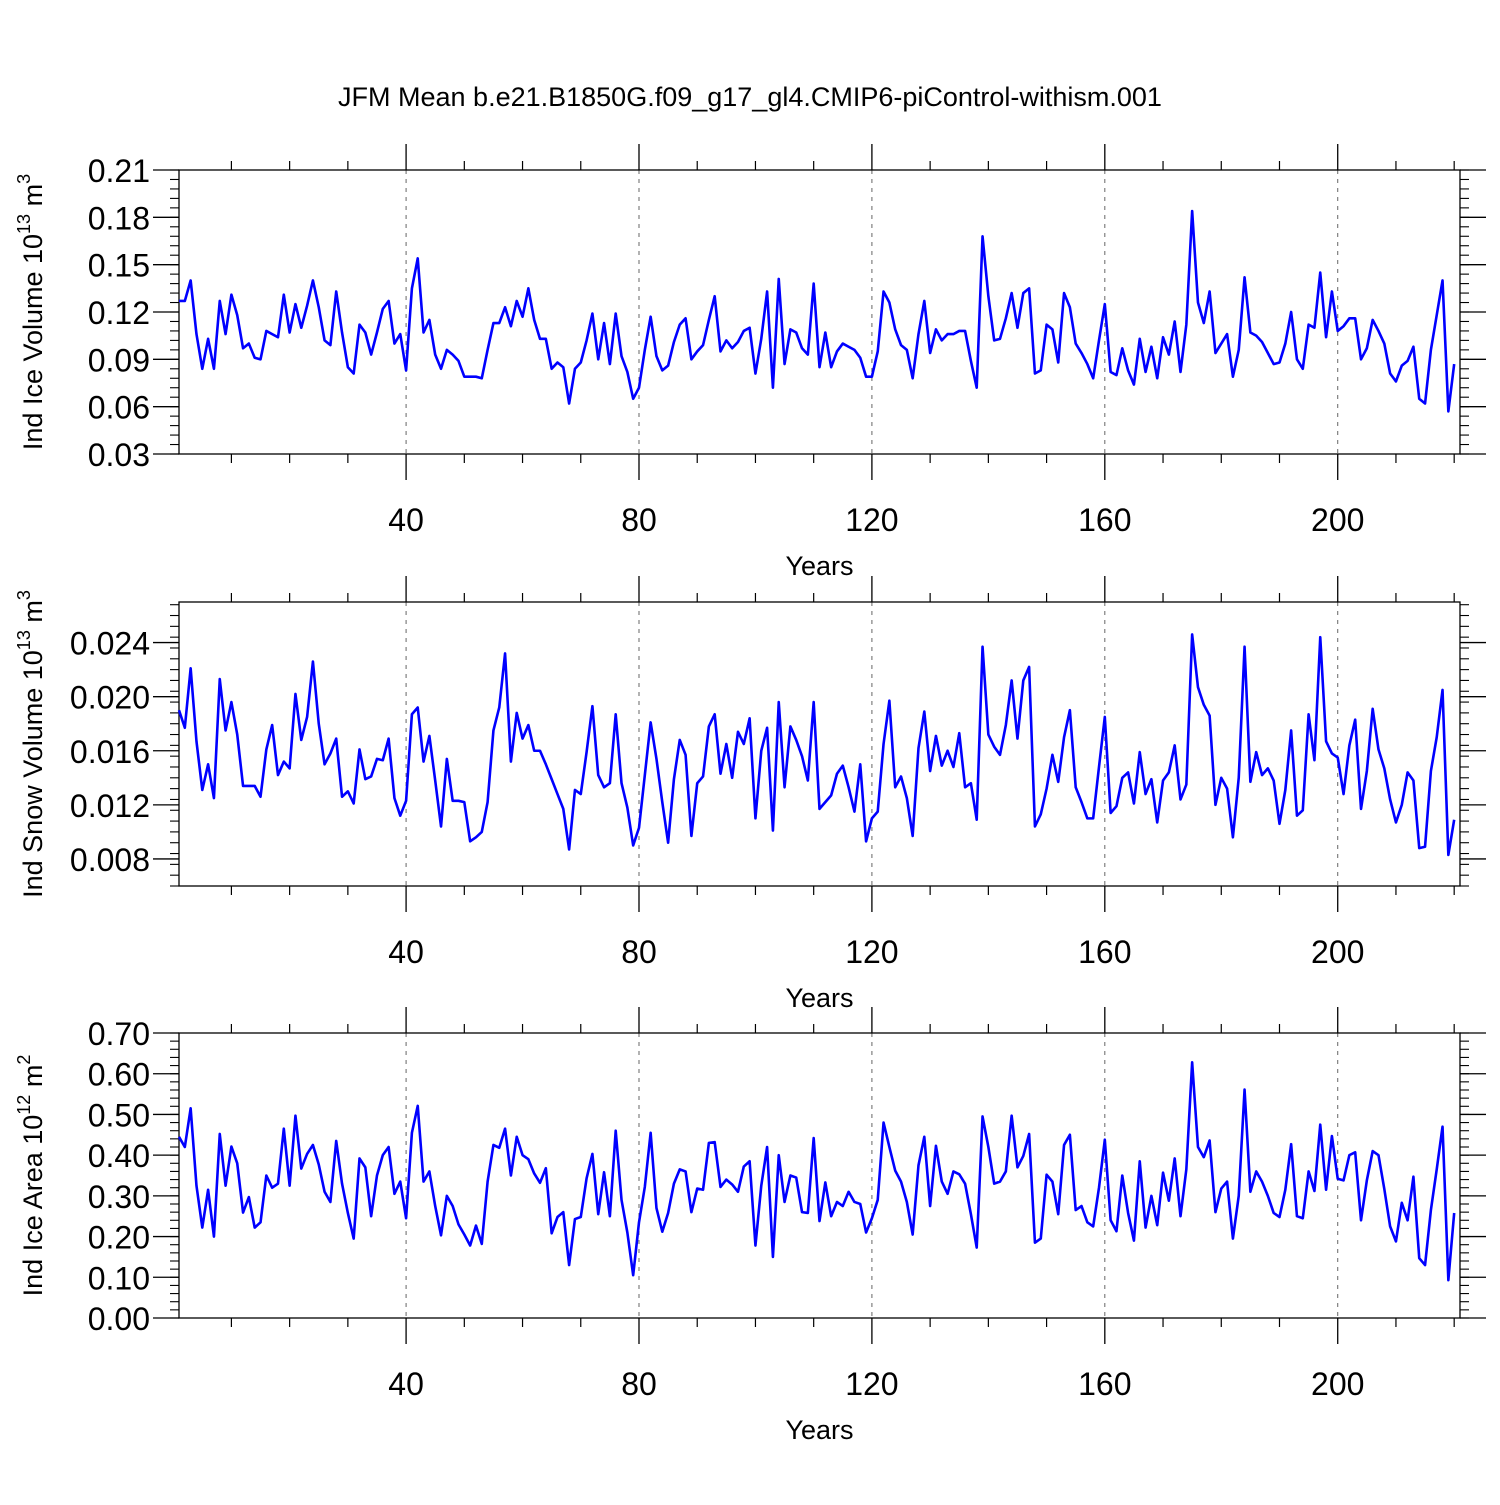 Image resolution: width=1500 pixels, height=1505 pixels. Describe the element at coordinates (119, 1075) in the screenshot. I see `y-tick-label: 0.60` at that location.